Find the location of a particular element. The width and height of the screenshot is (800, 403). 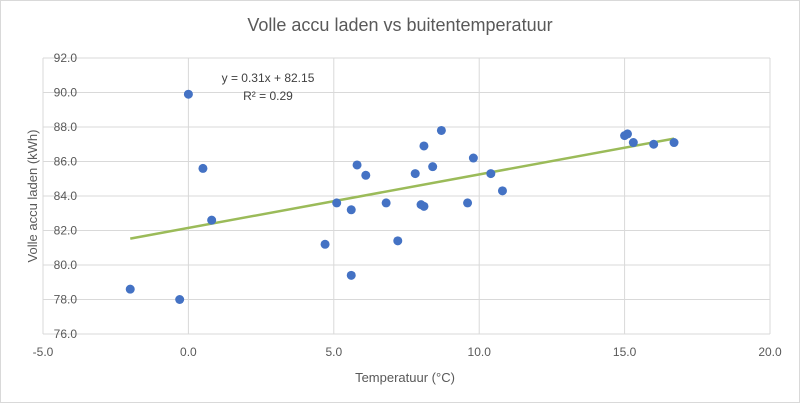

chart-title: Volle accu laden vs buitentemperatuur is located at coordinates (399, 25).